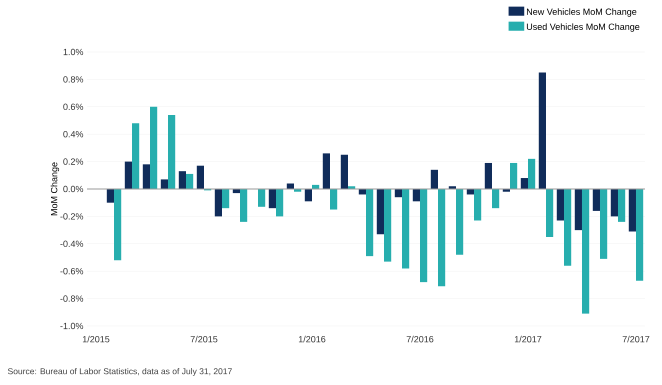  Describe the element at coordinates (73, 161) in the screenshot. I see `y-tick-label: 0.2%` at that location.